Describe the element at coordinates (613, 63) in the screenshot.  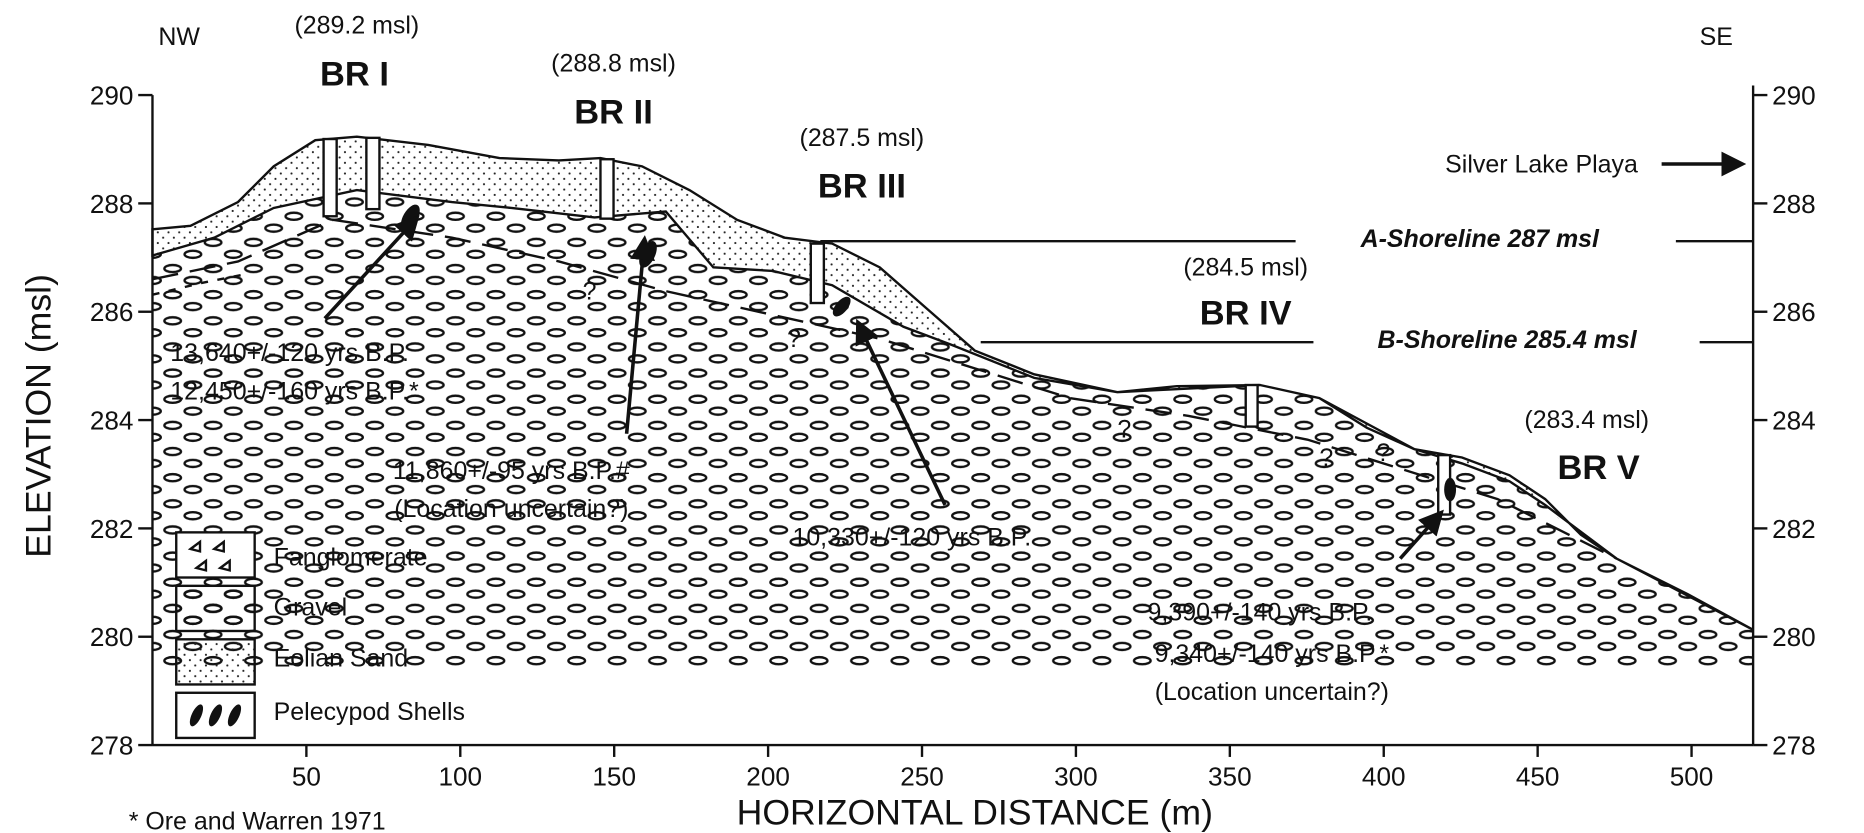
I see `borehole-elevation: (288.8 msl)` at that location.